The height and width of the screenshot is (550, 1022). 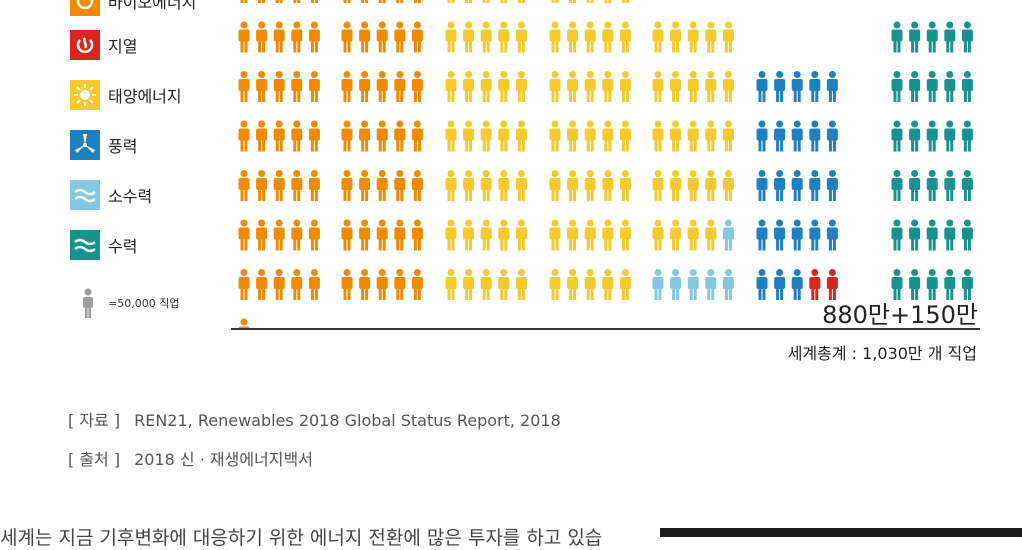 I want to click on legend-item-small-hydro: 소수력, so click(x=111, y=195).